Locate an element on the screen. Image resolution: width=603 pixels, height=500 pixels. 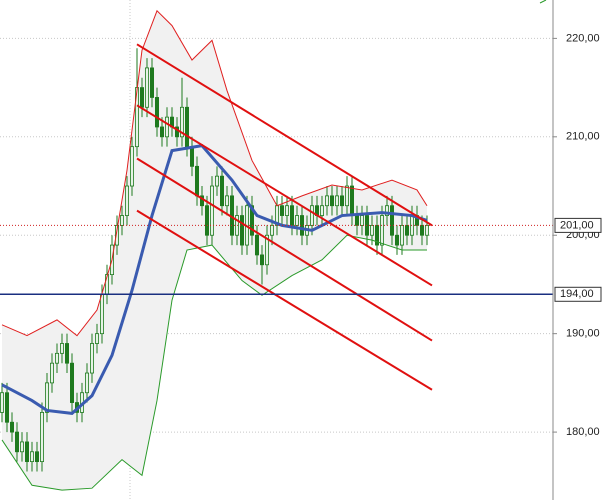
y-tick-label: 190,00 is located at coordinates (583, 334).